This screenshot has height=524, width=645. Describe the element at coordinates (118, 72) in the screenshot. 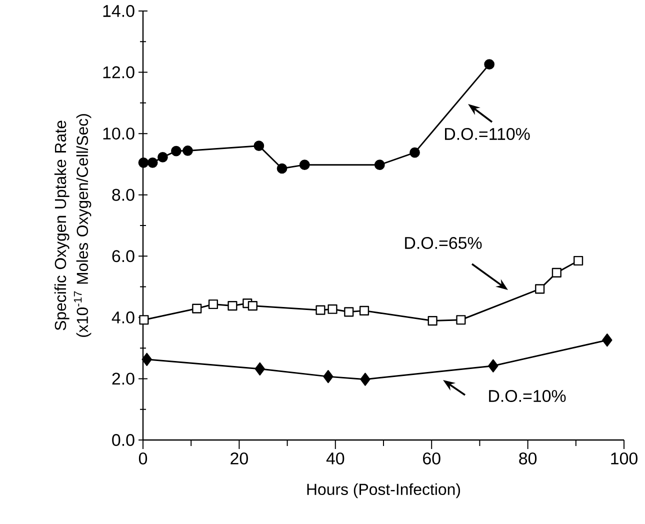

I see `y-tick-label: 12.0` at that location.